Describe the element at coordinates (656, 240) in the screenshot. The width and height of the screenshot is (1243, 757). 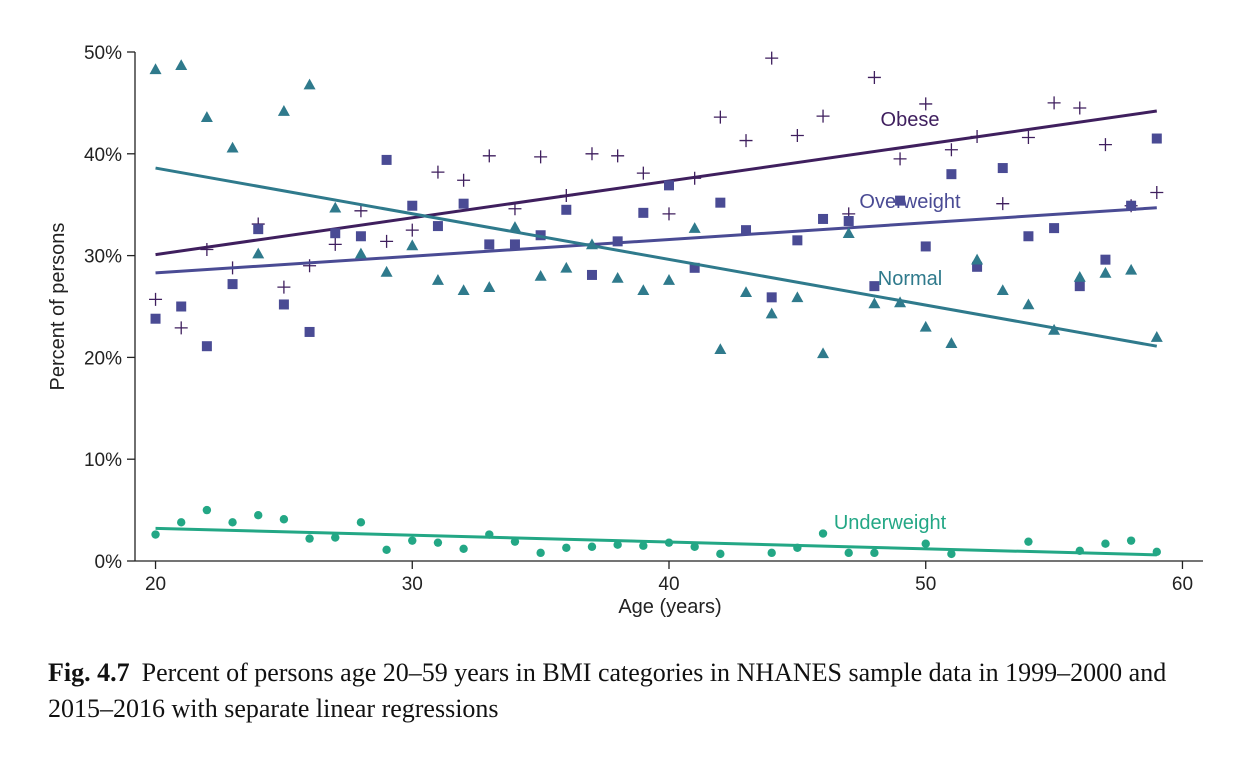
I see `overweight-regression-line` at that location.